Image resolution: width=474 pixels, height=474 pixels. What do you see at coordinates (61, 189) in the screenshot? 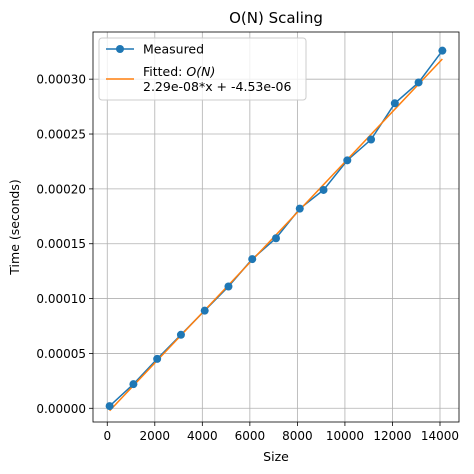
I see `y-tick-label: 0.00020` at bounding box center [61, 189].